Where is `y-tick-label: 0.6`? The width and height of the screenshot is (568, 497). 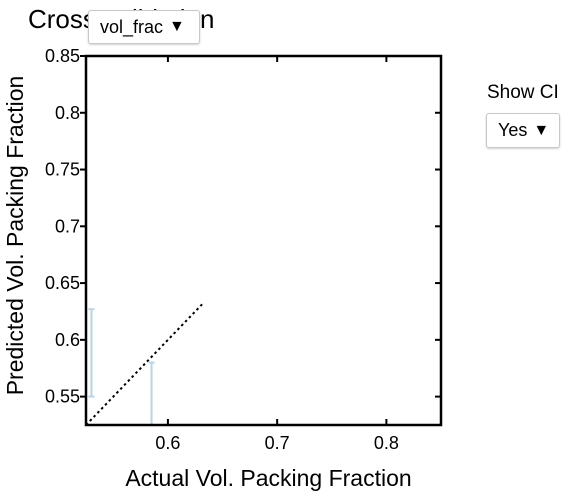 y-tick-label: 0.6 is located at coordinates (67, 340).